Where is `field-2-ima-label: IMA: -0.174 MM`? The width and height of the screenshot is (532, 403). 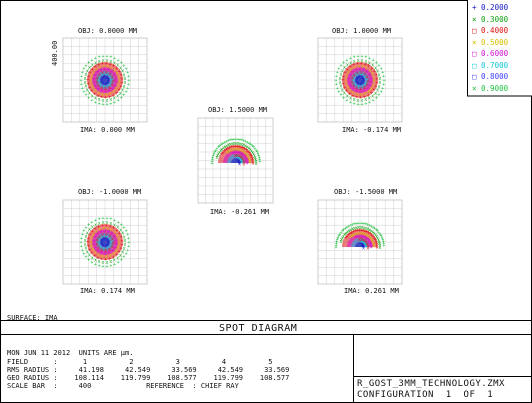 field-2-ima-label: IMA: -0.174 MM is located at coordinates (372, 130).